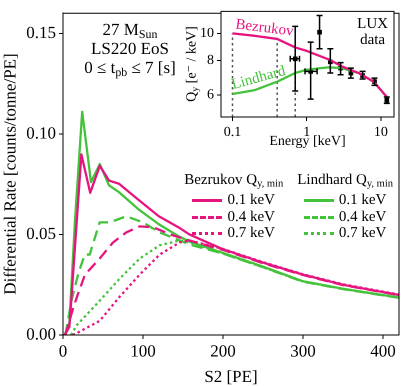 The width and height of the screenshot is (403, 386). I want to click on x-tick-label: 100, so click(143, 351).